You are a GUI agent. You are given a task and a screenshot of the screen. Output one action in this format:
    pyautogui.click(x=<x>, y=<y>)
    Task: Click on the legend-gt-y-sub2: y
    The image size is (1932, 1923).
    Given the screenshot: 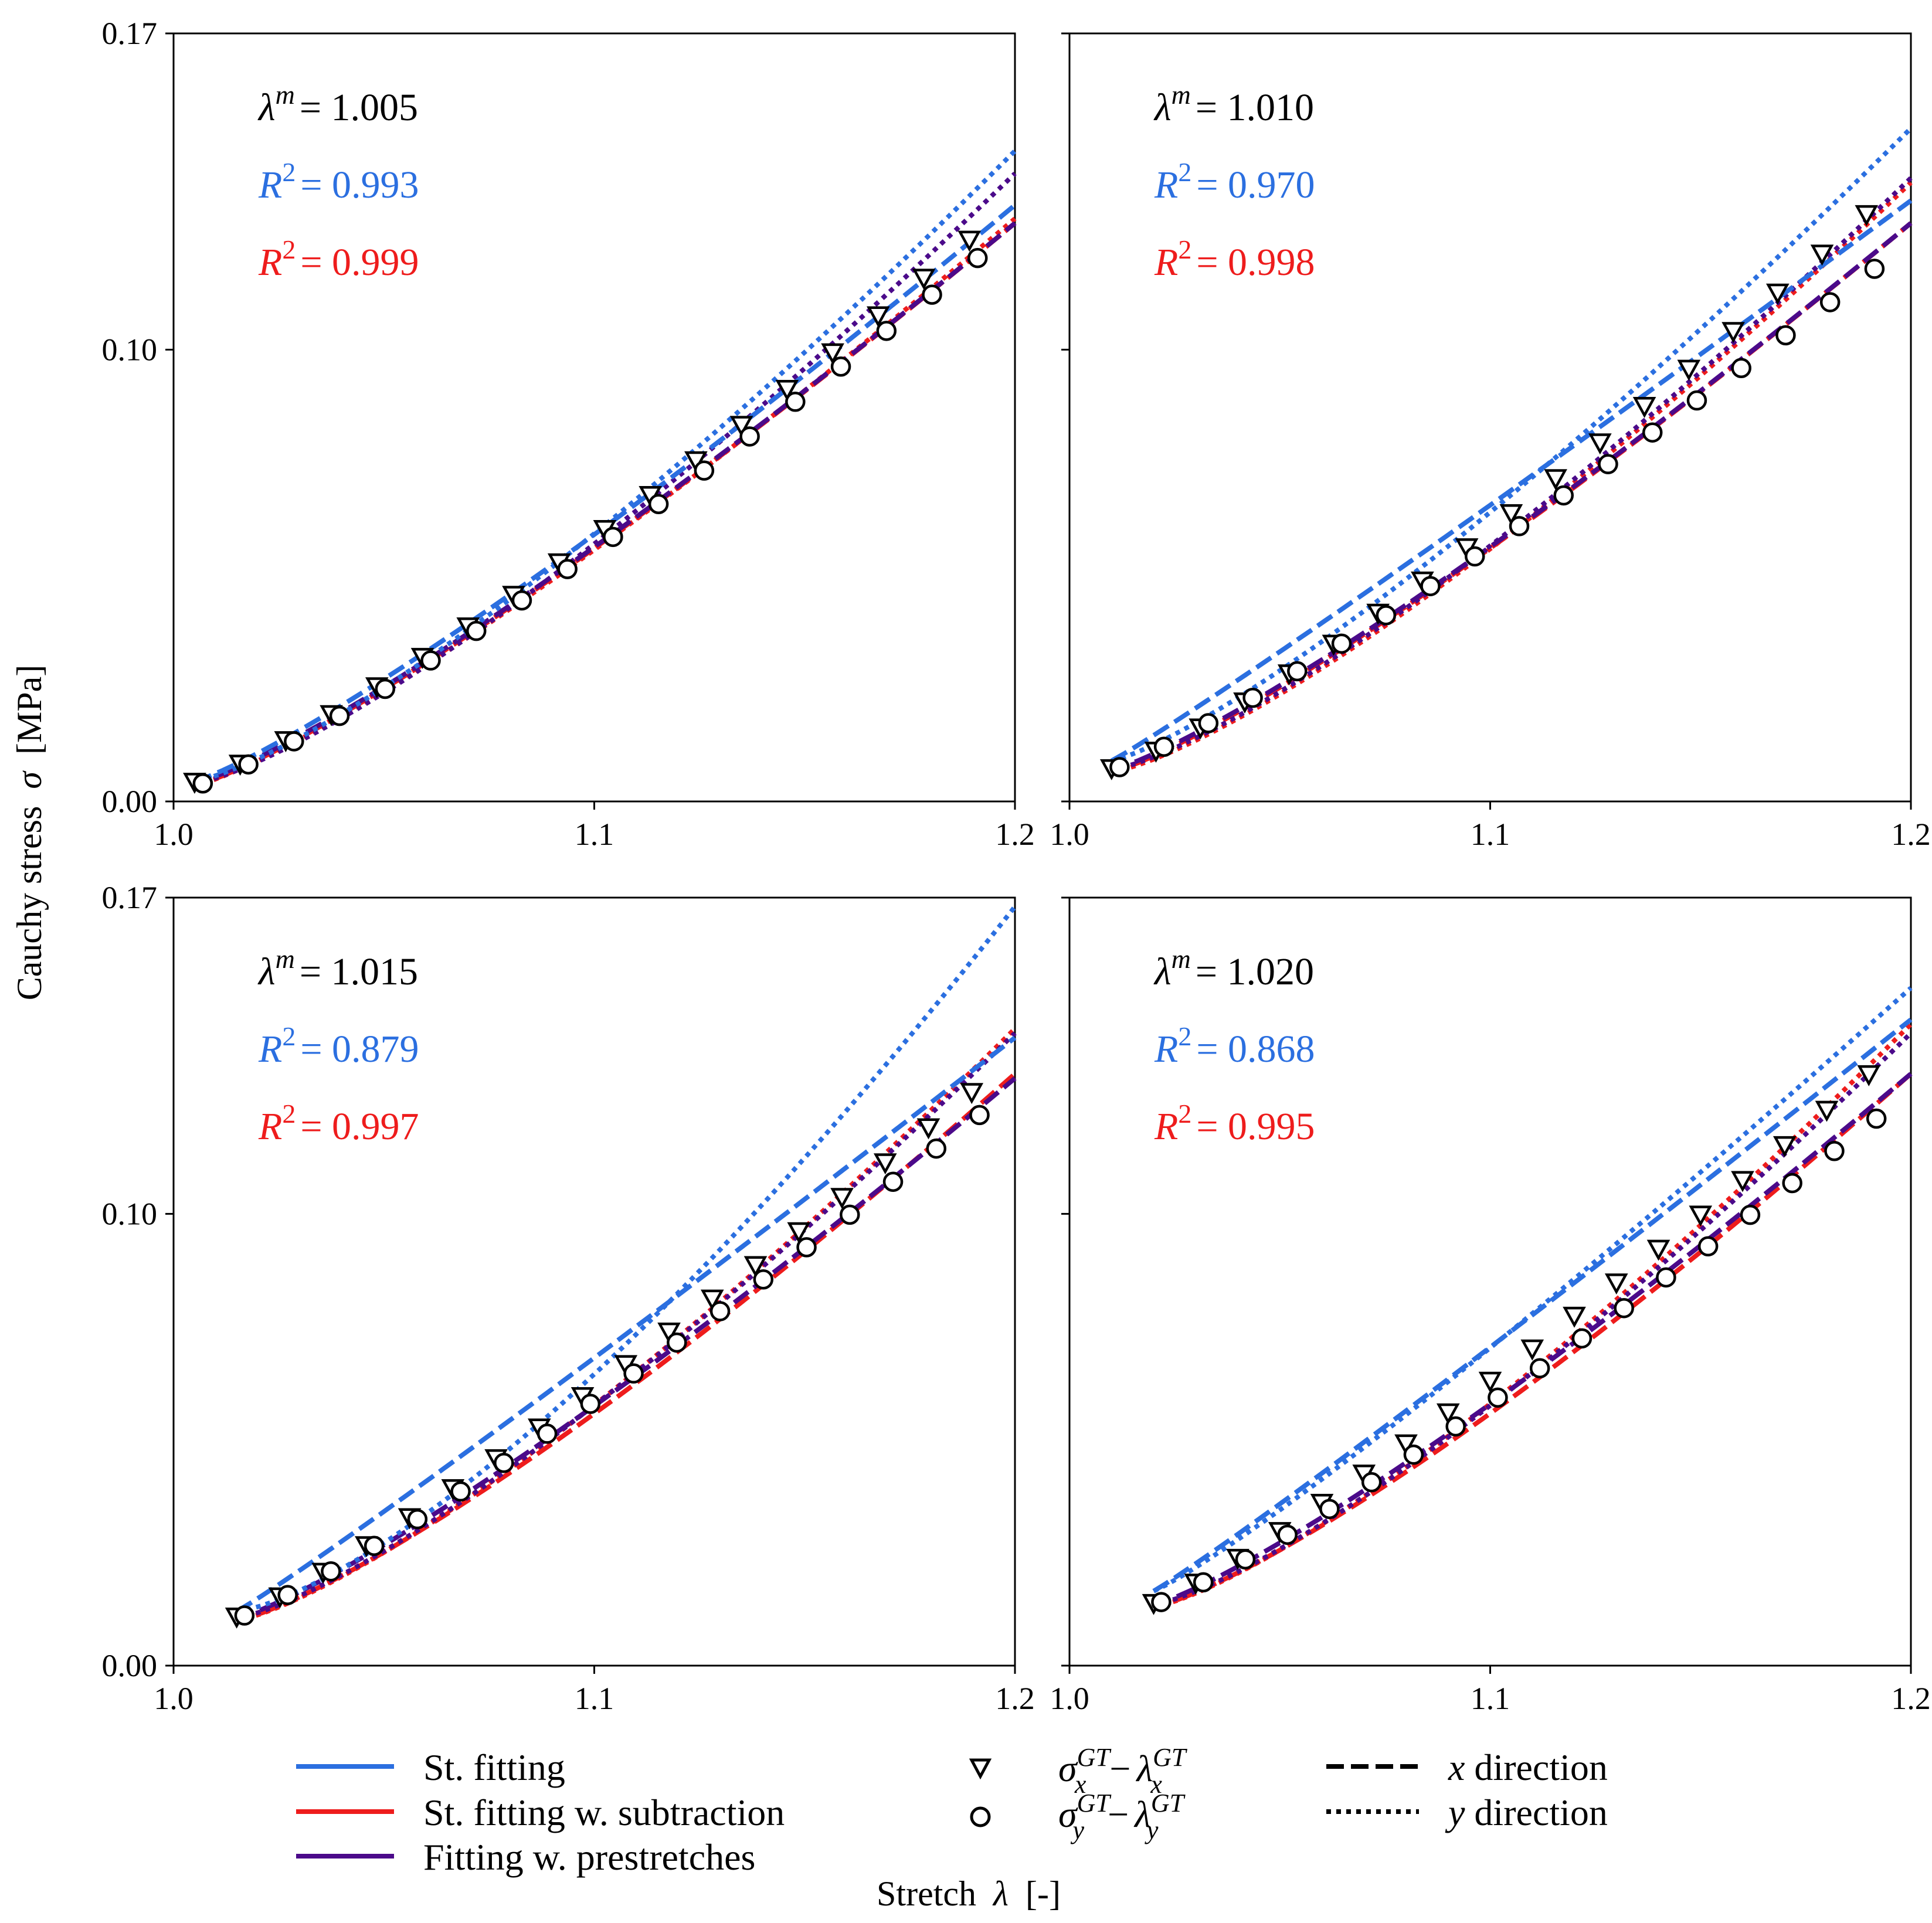 What is the action you would take?
    pyautogui.click(x=1152, y=1830)
    